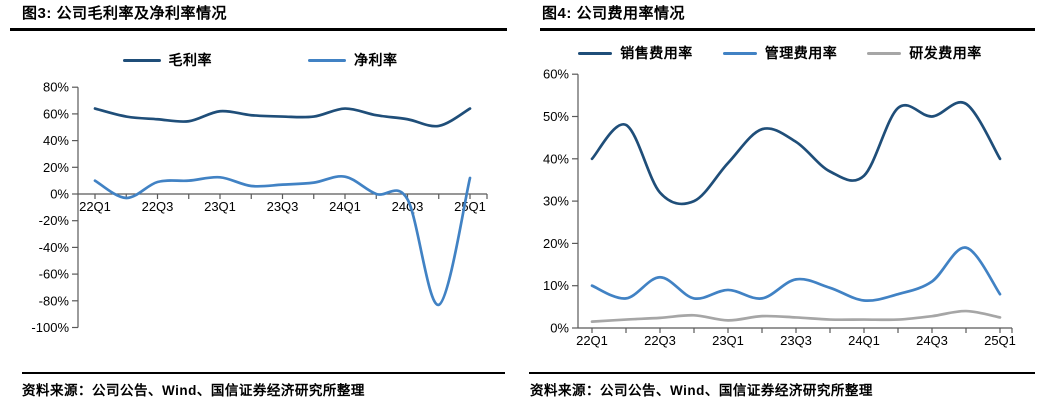 Image resolution: width=1040 pixels, height=406 pixels. I want to click on y-axis-tick-label: 10%, so click(556, 285).